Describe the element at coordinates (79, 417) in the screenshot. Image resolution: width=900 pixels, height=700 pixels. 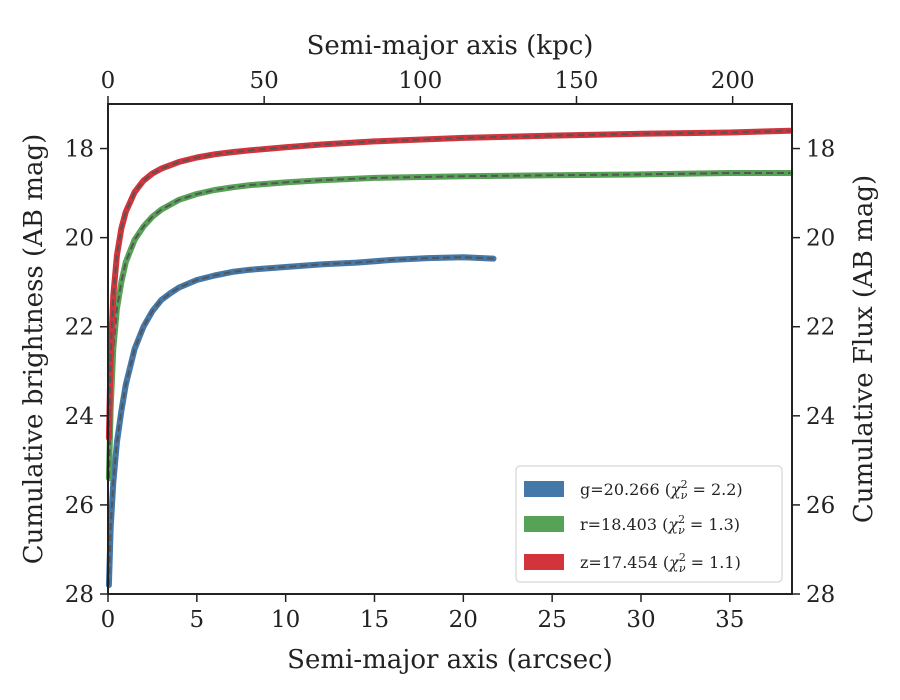
I see `y-tick-label-24: 24` at that location.